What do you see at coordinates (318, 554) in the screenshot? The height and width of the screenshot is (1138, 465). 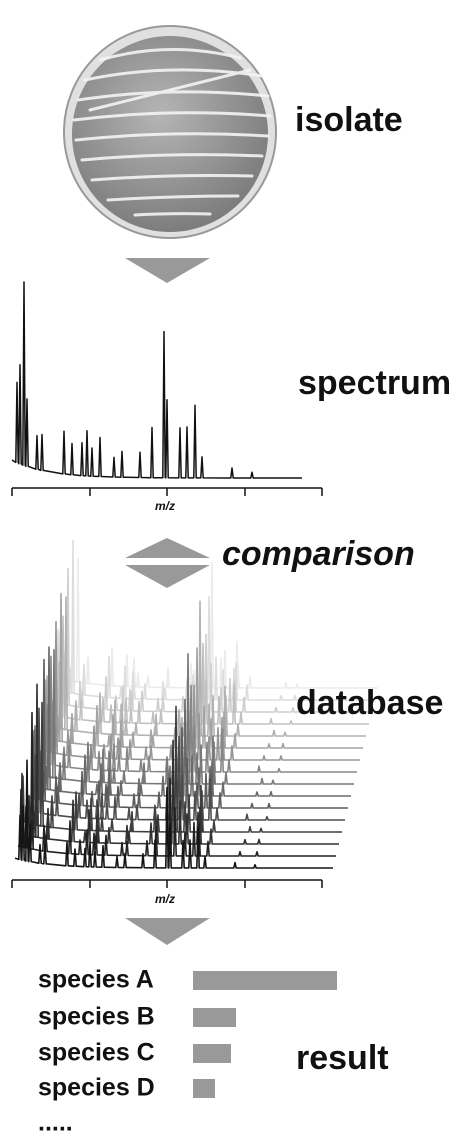 I see `step-label: comparison` at bounding box center [318, 554].